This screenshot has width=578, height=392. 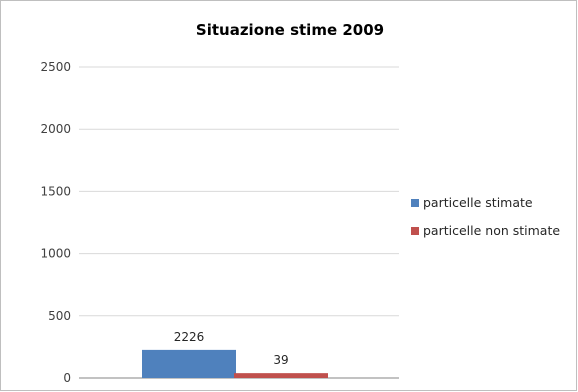 I want to click on y-tick-label: 0, so click(x=67, y=378).